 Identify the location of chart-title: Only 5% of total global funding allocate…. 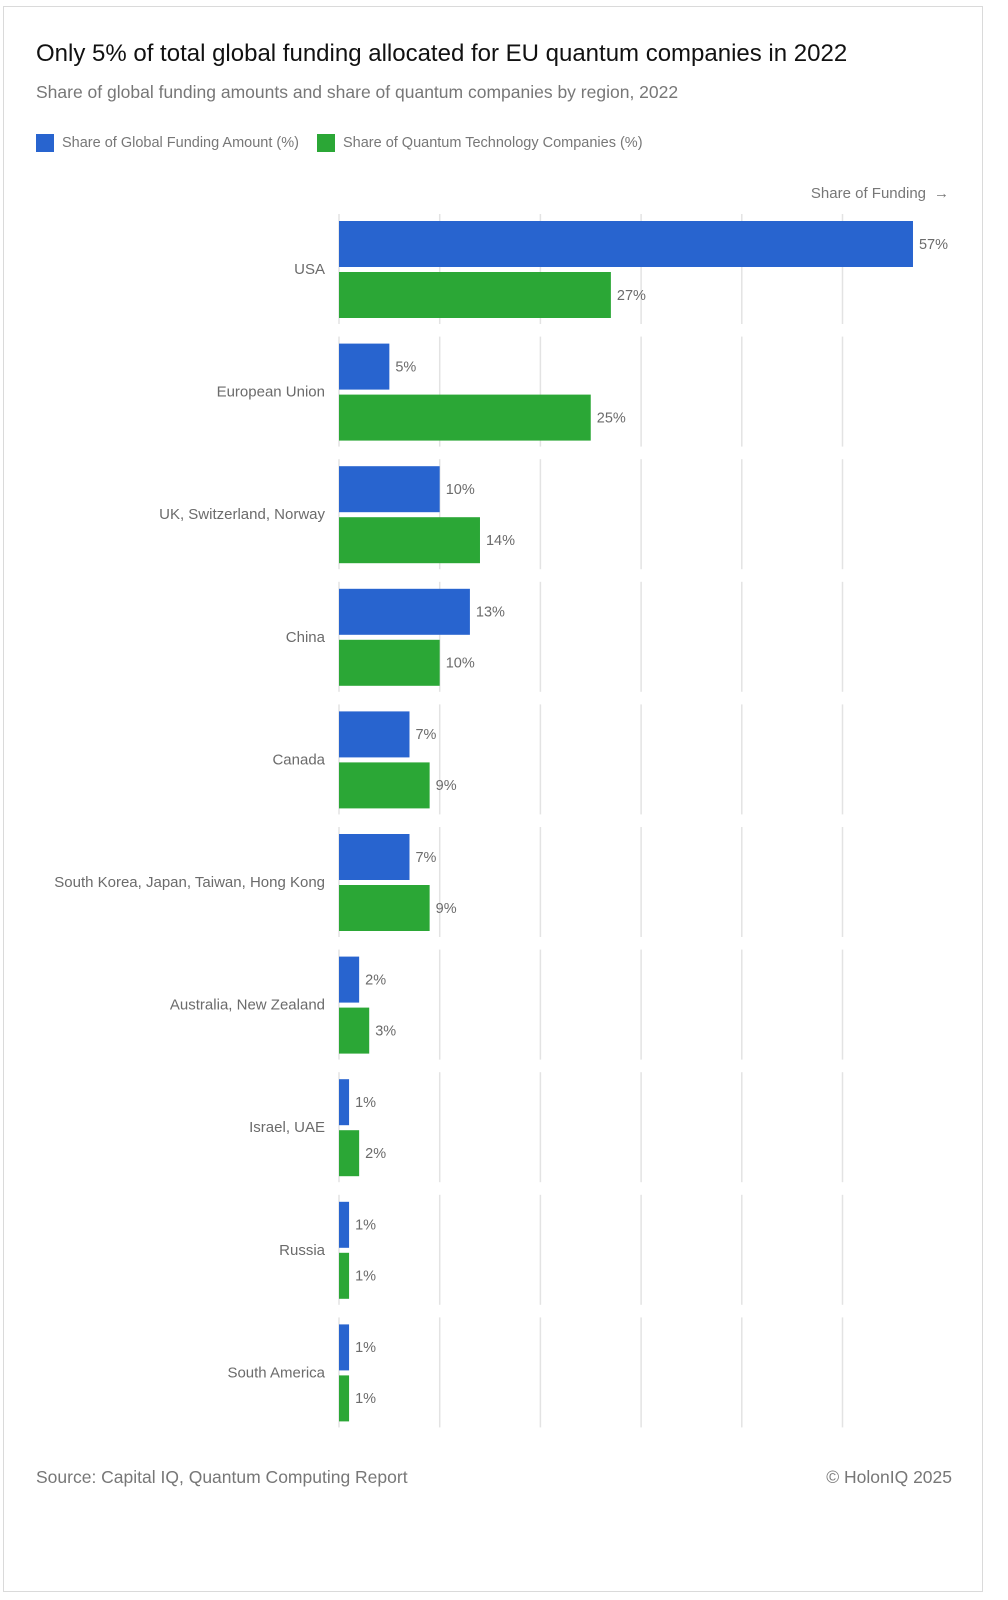
(442, 53).